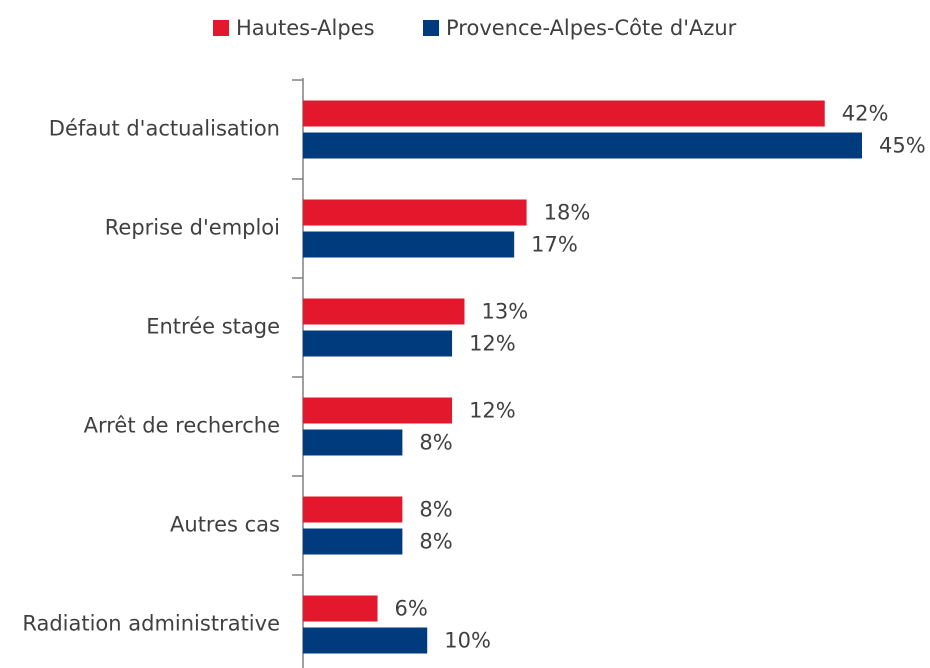  I want to click on value-label: 13%, so click(504, 312).